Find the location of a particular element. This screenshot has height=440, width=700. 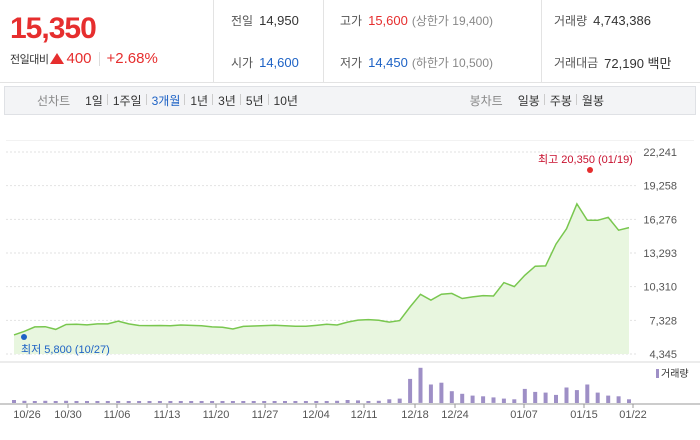

stat-label: 전일 is located at coordinates (242, 21).